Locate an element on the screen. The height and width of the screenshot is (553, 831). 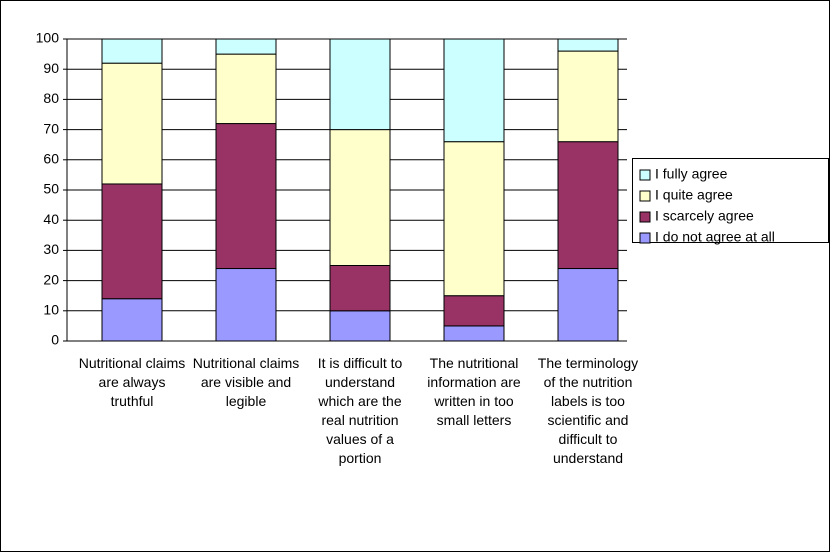
y-tick-label: 30 is located at coordinates (51, 249).